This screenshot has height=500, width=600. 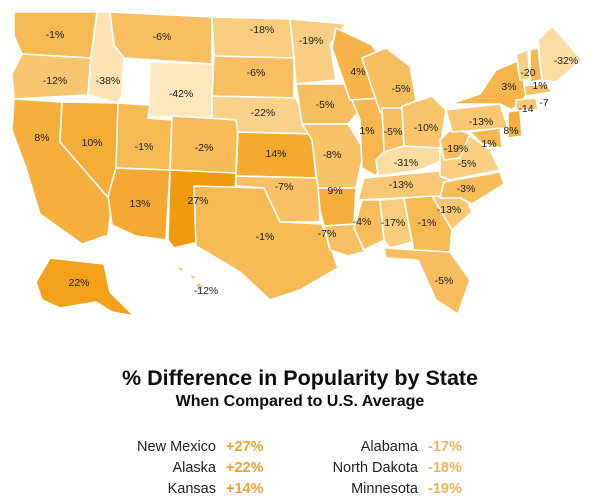 I want to click on state-value-label: -2%, so click(x=204, y=148).